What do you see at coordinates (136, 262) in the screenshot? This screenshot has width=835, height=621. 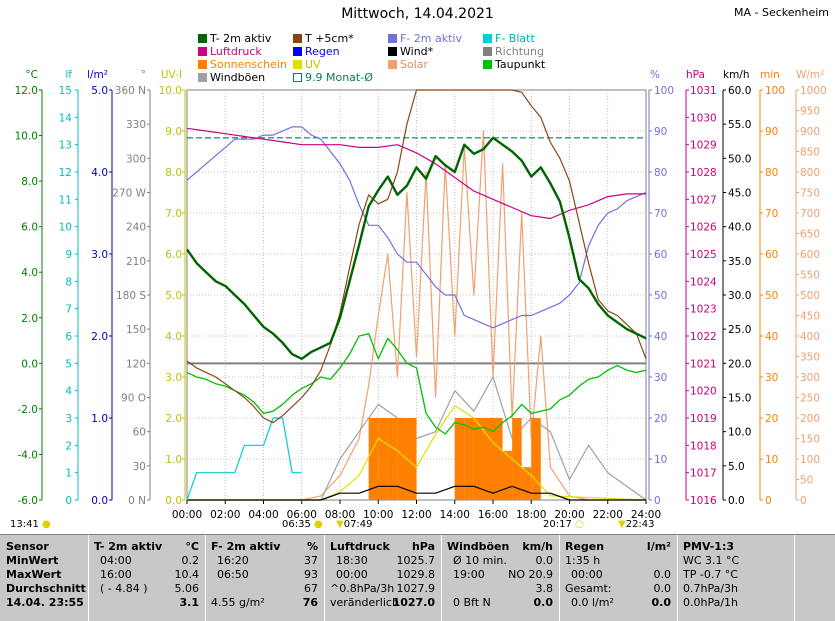 I see `axis-tick-label: 210` at bounding box center [136, 262].